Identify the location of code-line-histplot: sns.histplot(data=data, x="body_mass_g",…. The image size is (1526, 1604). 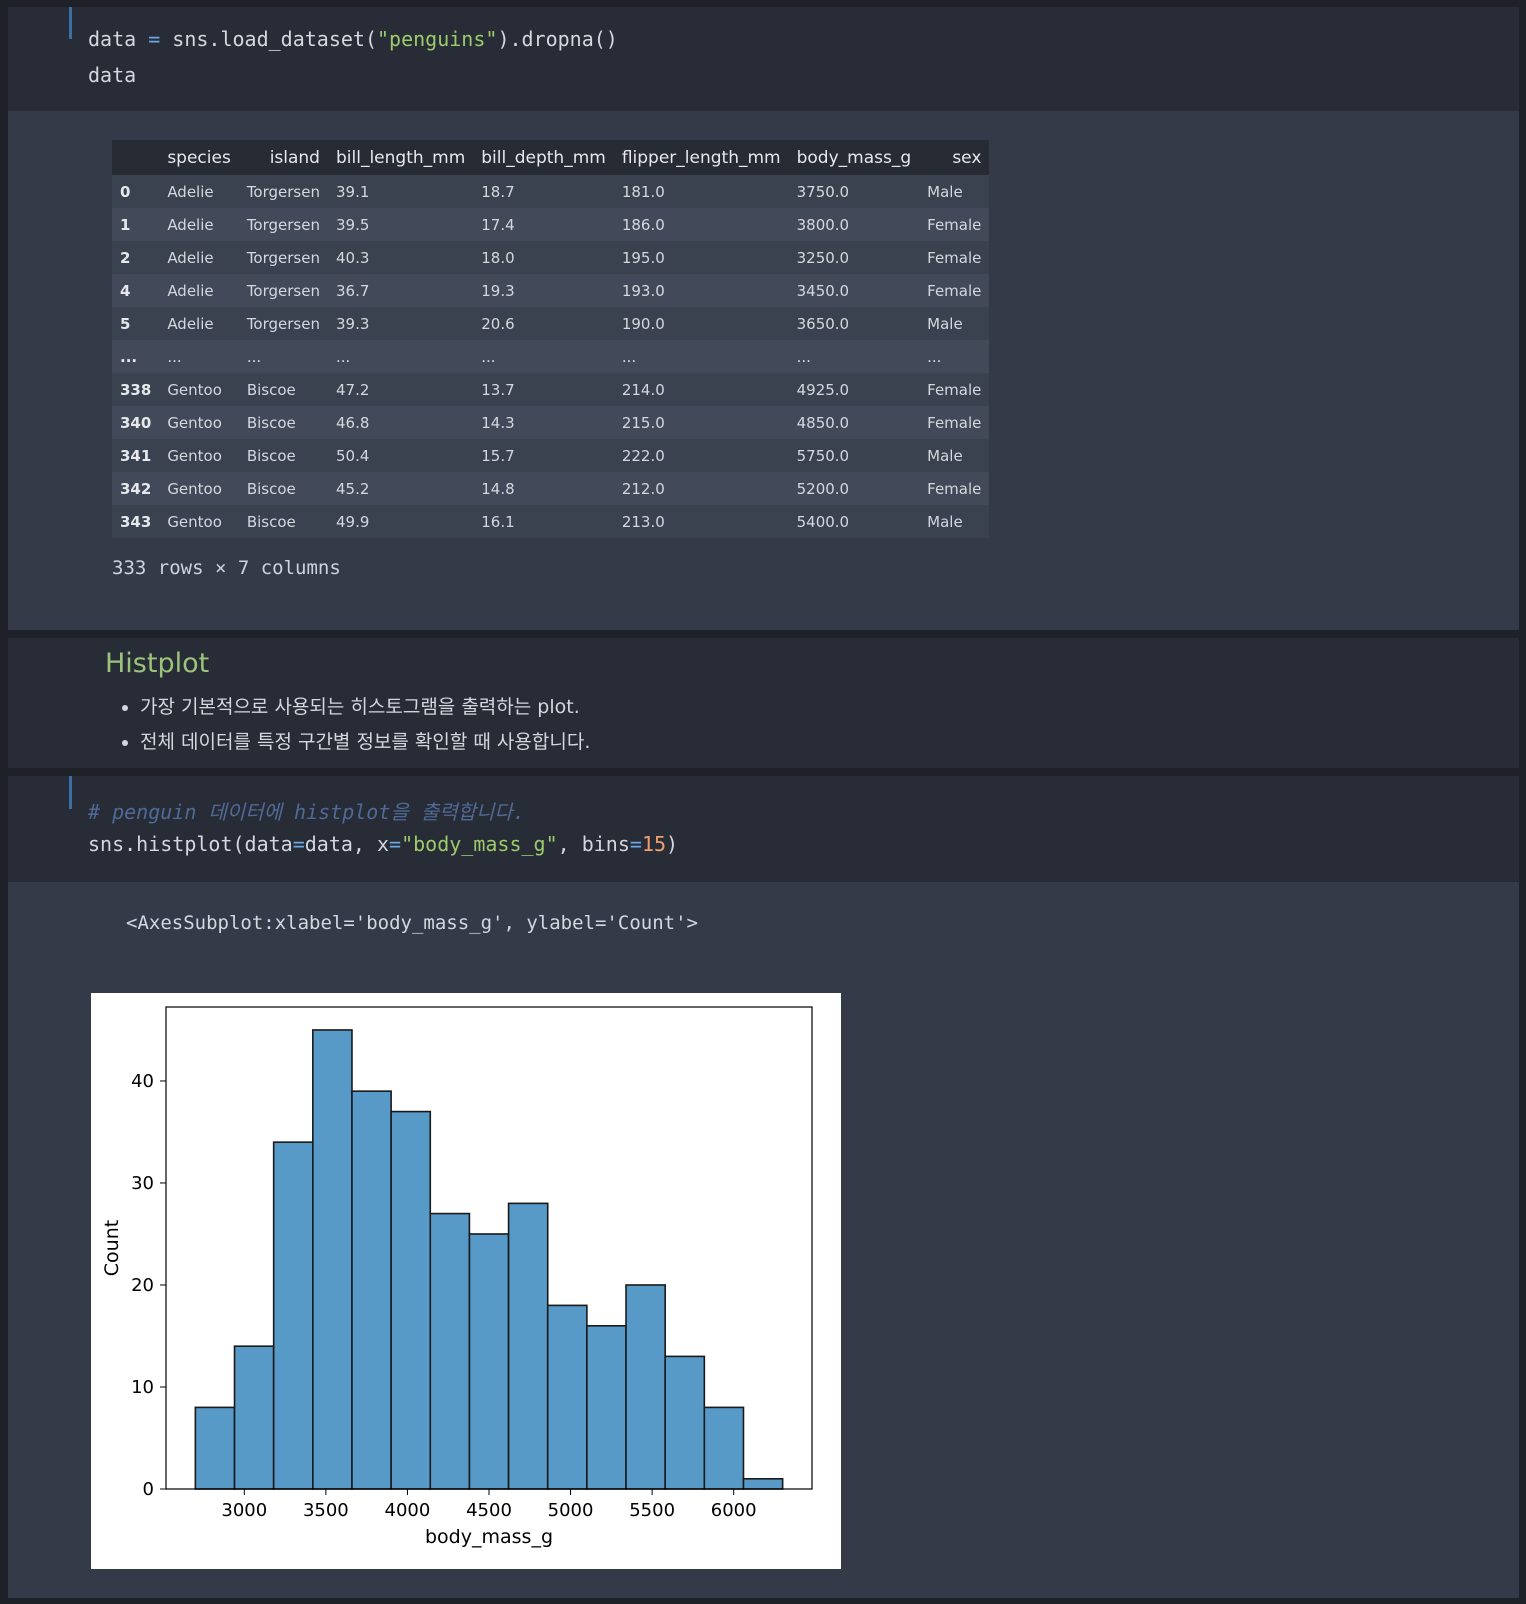
(383, 844).